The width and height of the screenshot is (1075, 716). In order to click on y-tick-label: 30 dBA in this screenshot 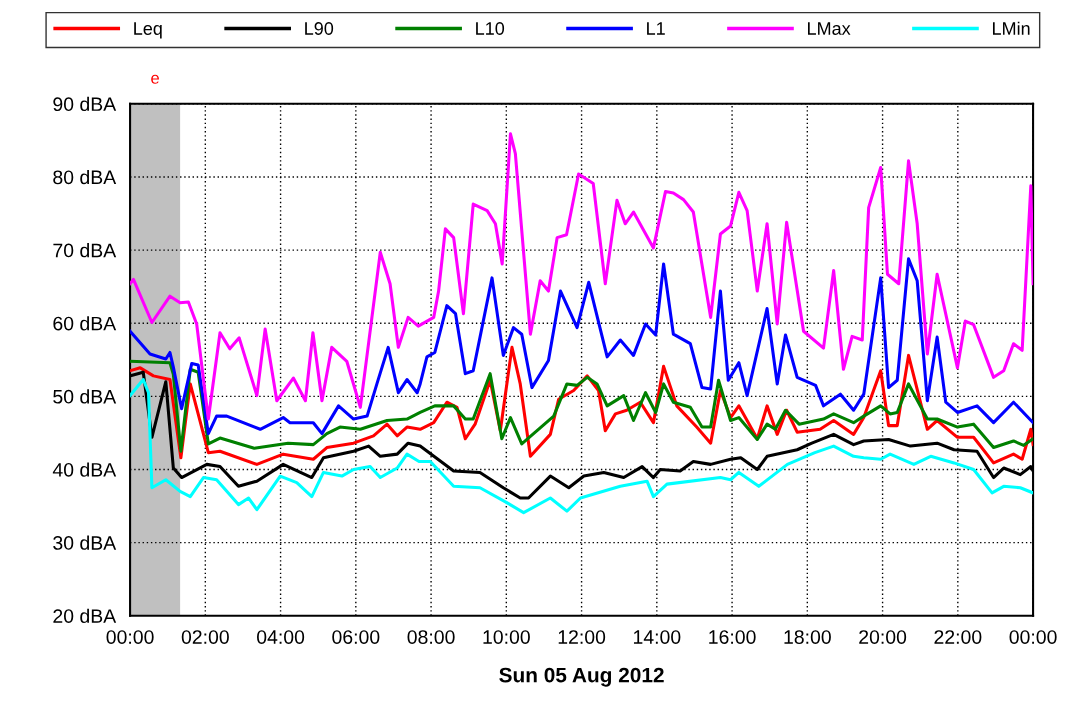, I will do `click(85, 542)`.